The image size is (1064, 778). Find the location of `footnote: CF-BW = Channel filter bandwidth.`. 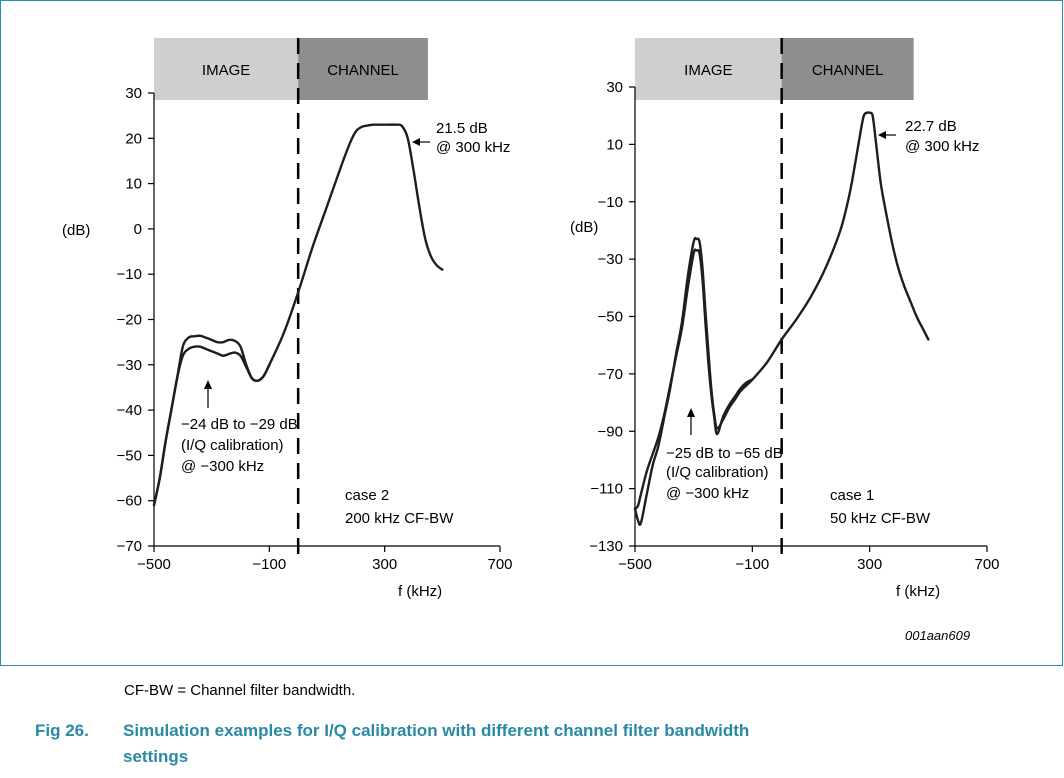

footnote: CF-BW = Channel filter bandwidth. is located at coordinates (240, 690).